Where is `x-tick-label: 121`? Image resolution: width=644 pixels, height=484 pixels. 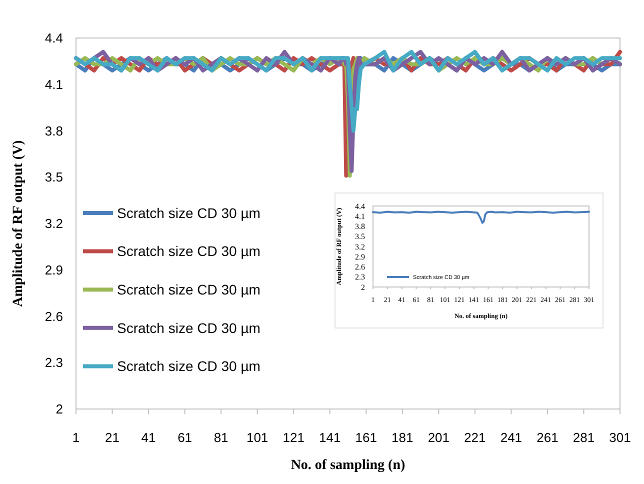 x-tick-label: 121 is located at coordinates (293, 437).